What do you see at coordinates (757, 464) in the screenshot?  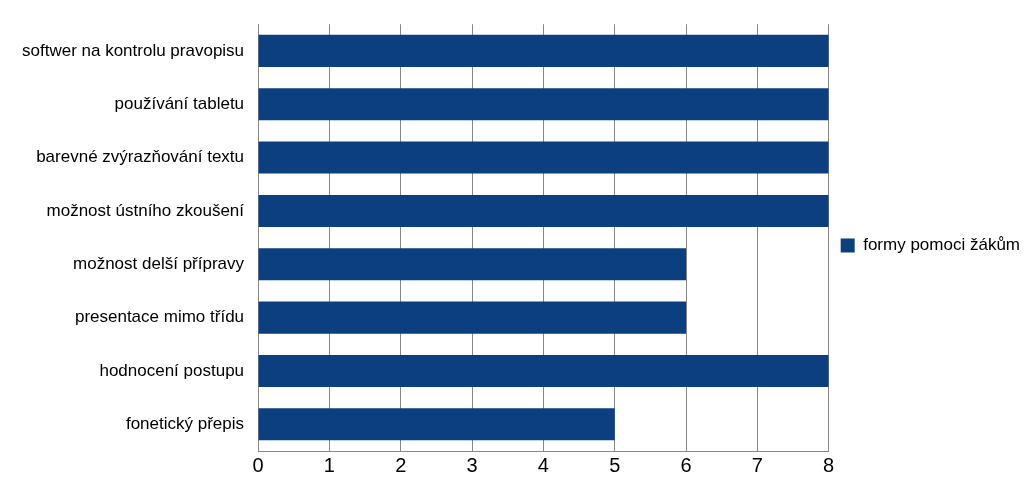 I see `x-tick-label: 7` at bounding box center [757, 464].